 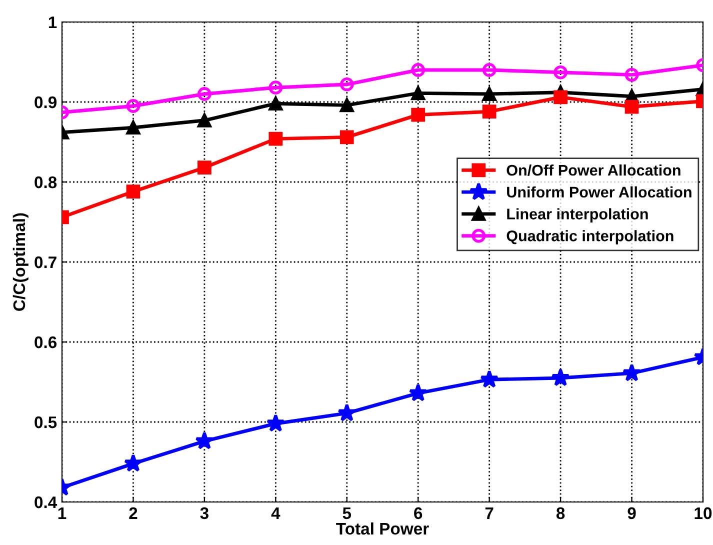 I want to click on x-axis-title: Total Power, so click(x=382, y=528).